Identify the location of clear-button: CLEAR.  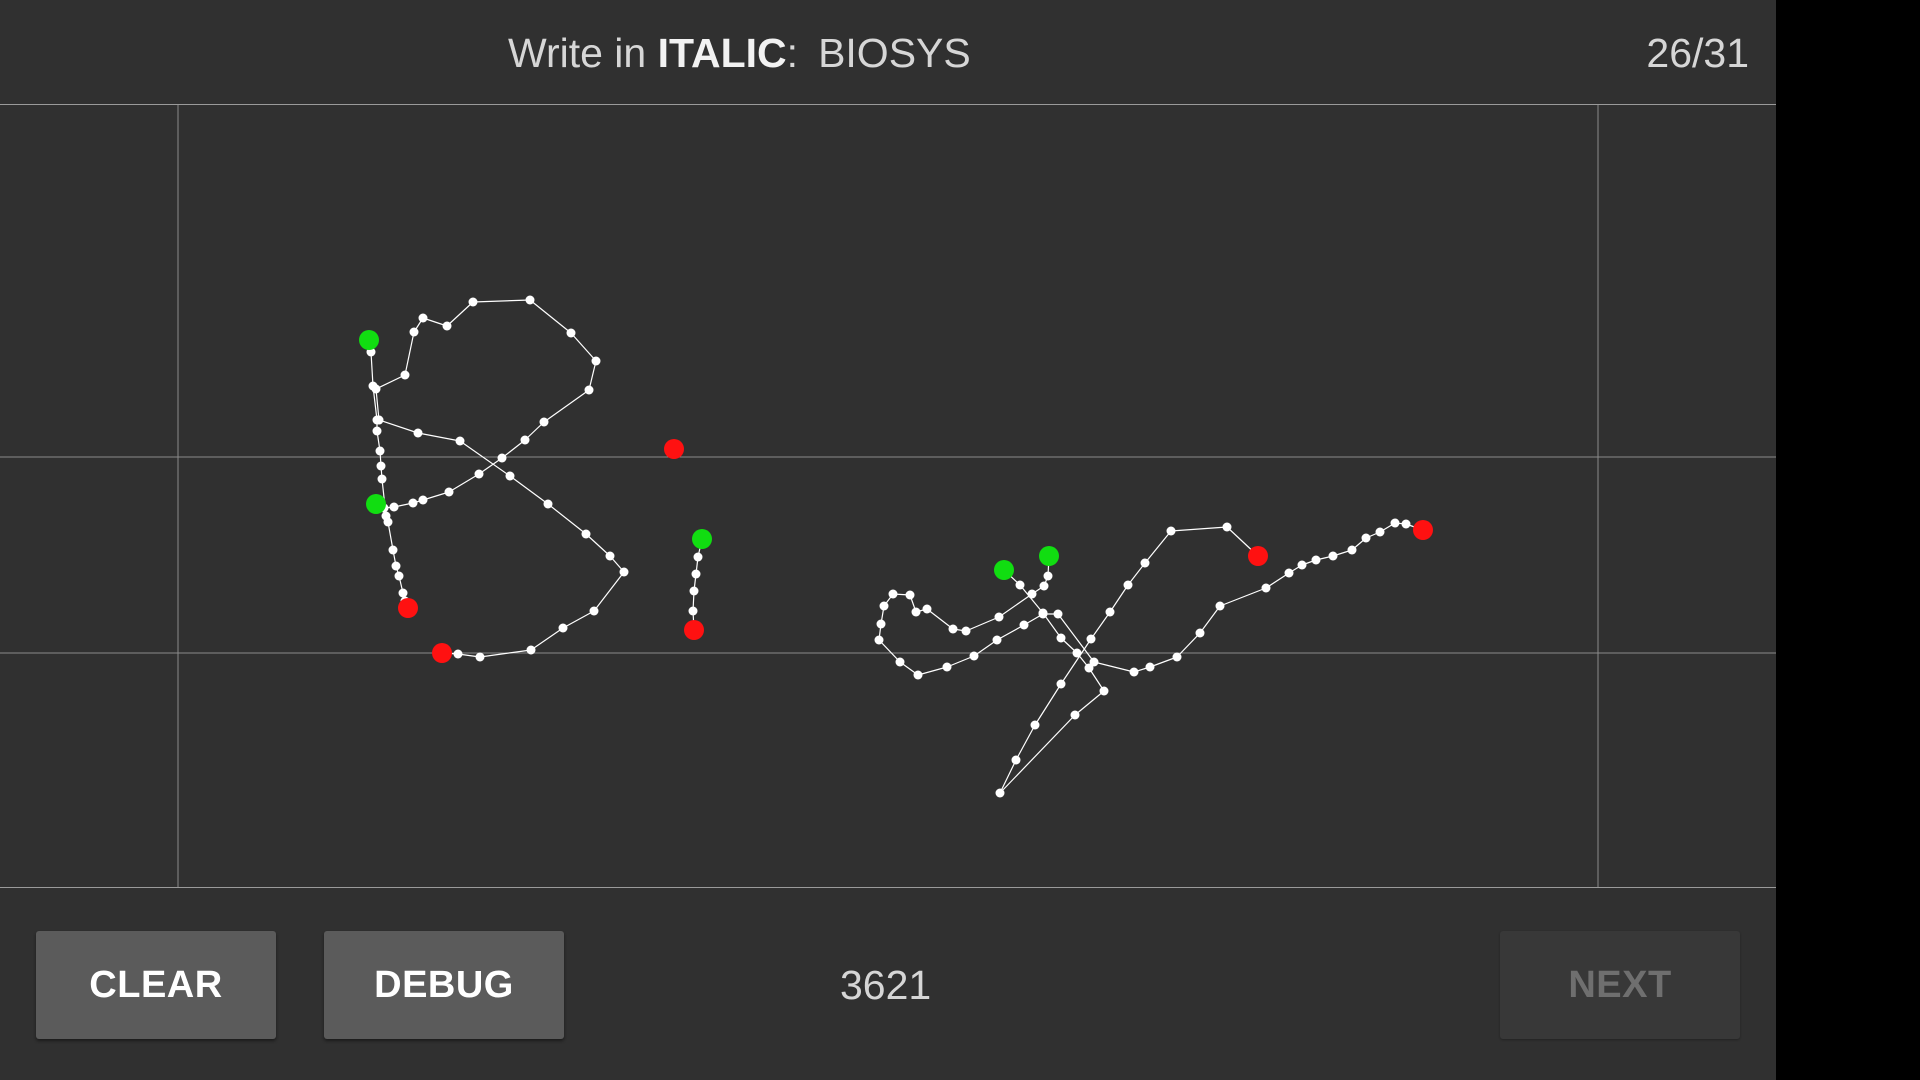
(156, 985).